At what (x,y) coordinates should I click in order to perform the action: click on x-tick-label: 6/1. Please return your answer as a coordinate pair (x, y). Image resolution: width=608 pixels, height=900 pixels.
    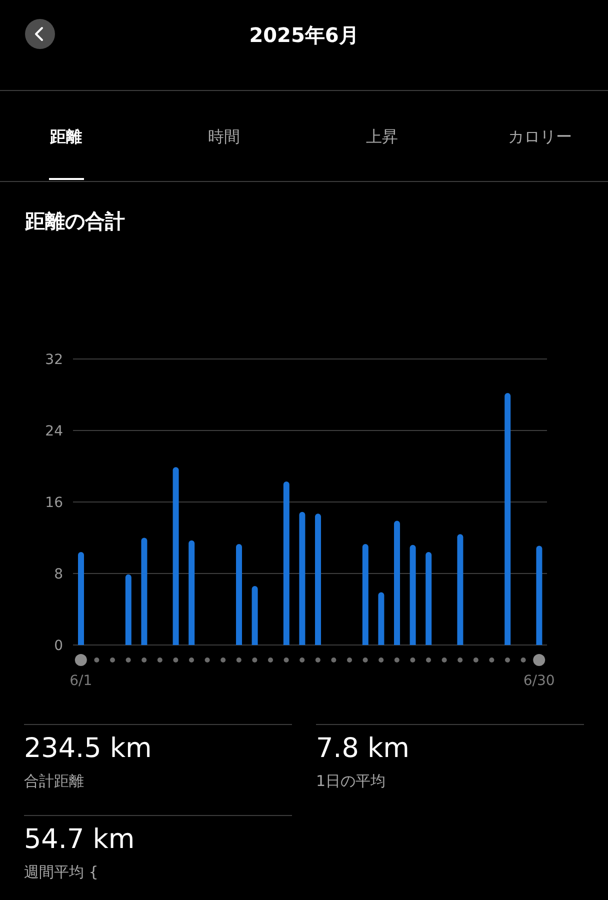
    Looking at the image, I should click on (81, 681).